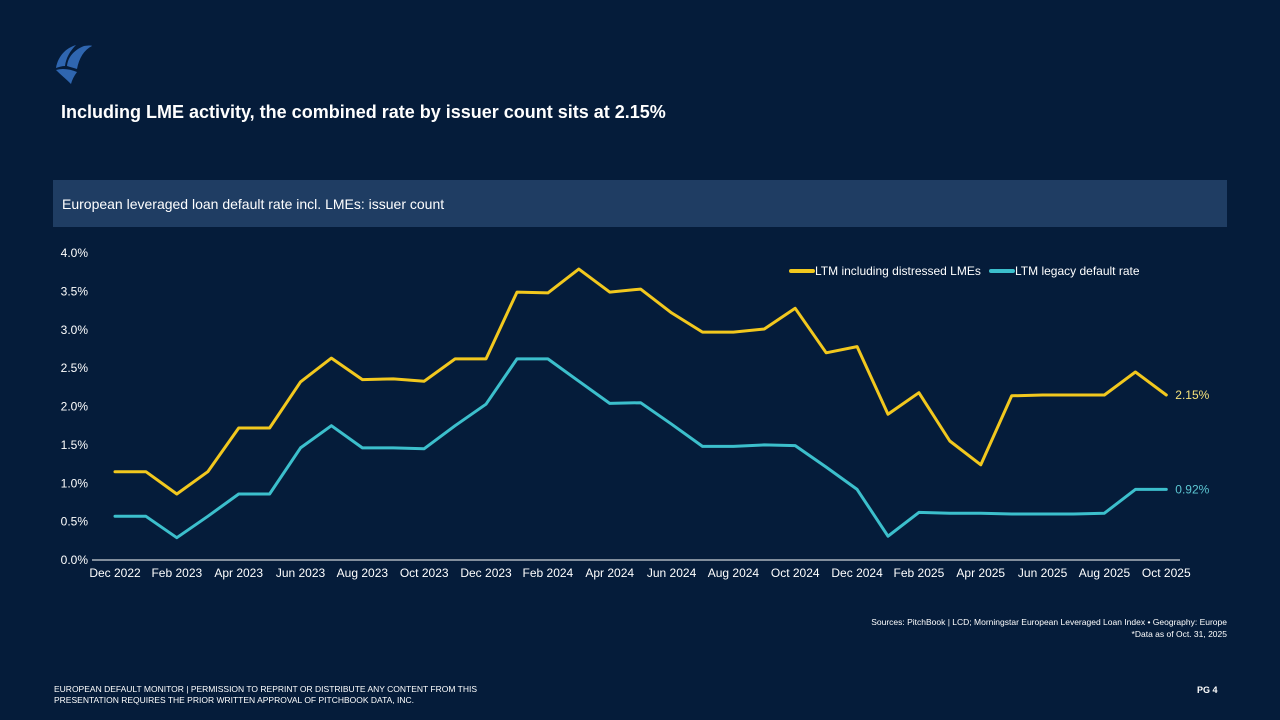 This screenshot has height=720, width=1280. I want to click on x-tick-label: Apr 2024, so click(609, 573).